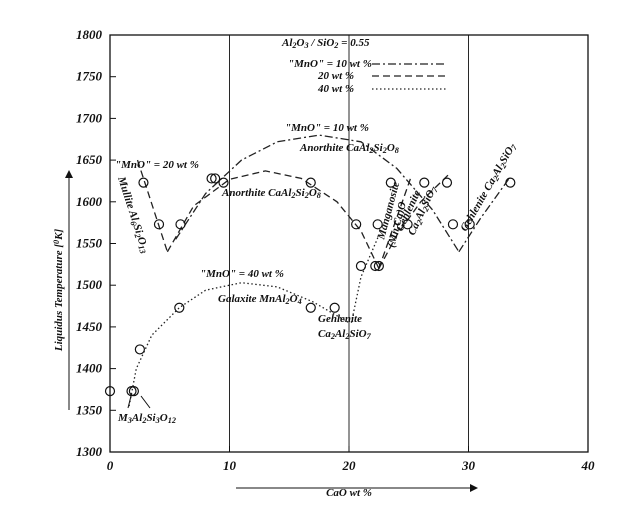 The height and width of the screenshot is (511, 626). What do you see at coordinates (345, 334) in the screenshot?
I see `annotation: Ca2Al2SiO7` at bounding box center [345, 334].